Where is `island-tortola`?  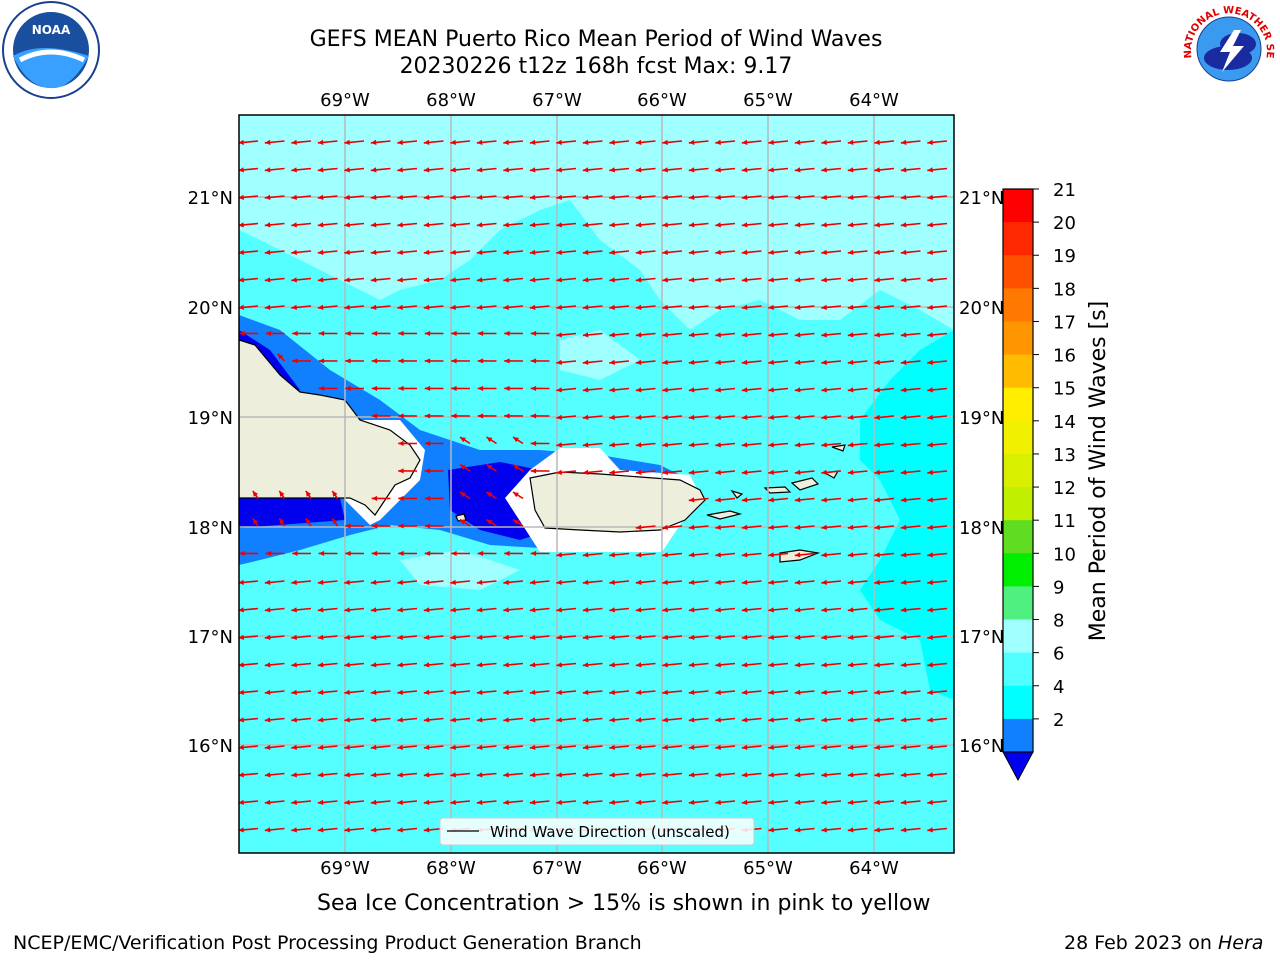 island-tortola is located at coordinates (805, 484).